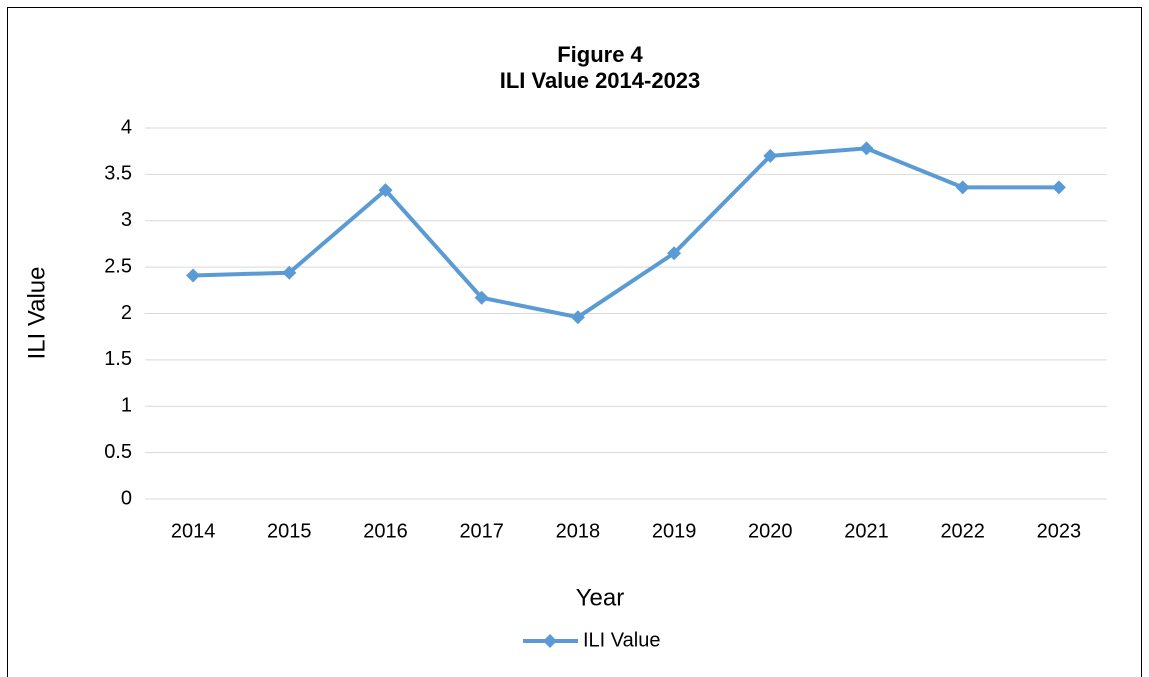 This screenshot has width=1149, height=677. What do you see at coordinates (770, 531) in the screenshot?
I see `x-tick-label: 2020` at bounding box center [770, 531].